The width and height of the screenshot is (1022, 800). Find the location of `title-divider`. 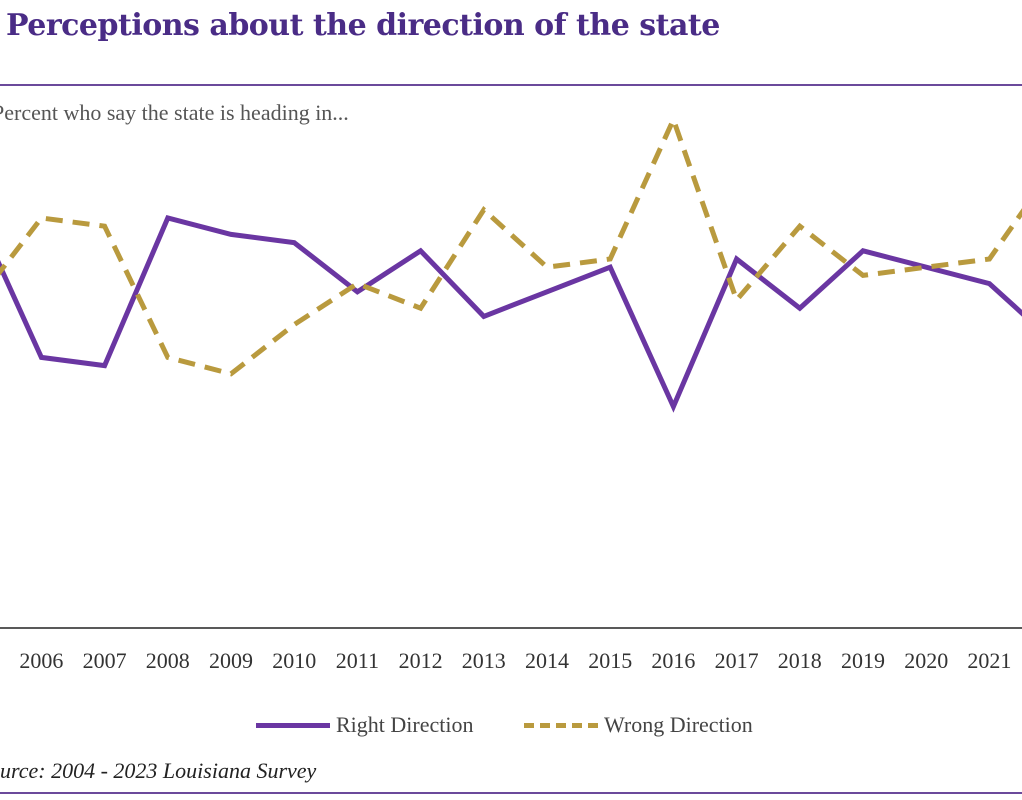

title-divider is located at coordinates (511, 85).